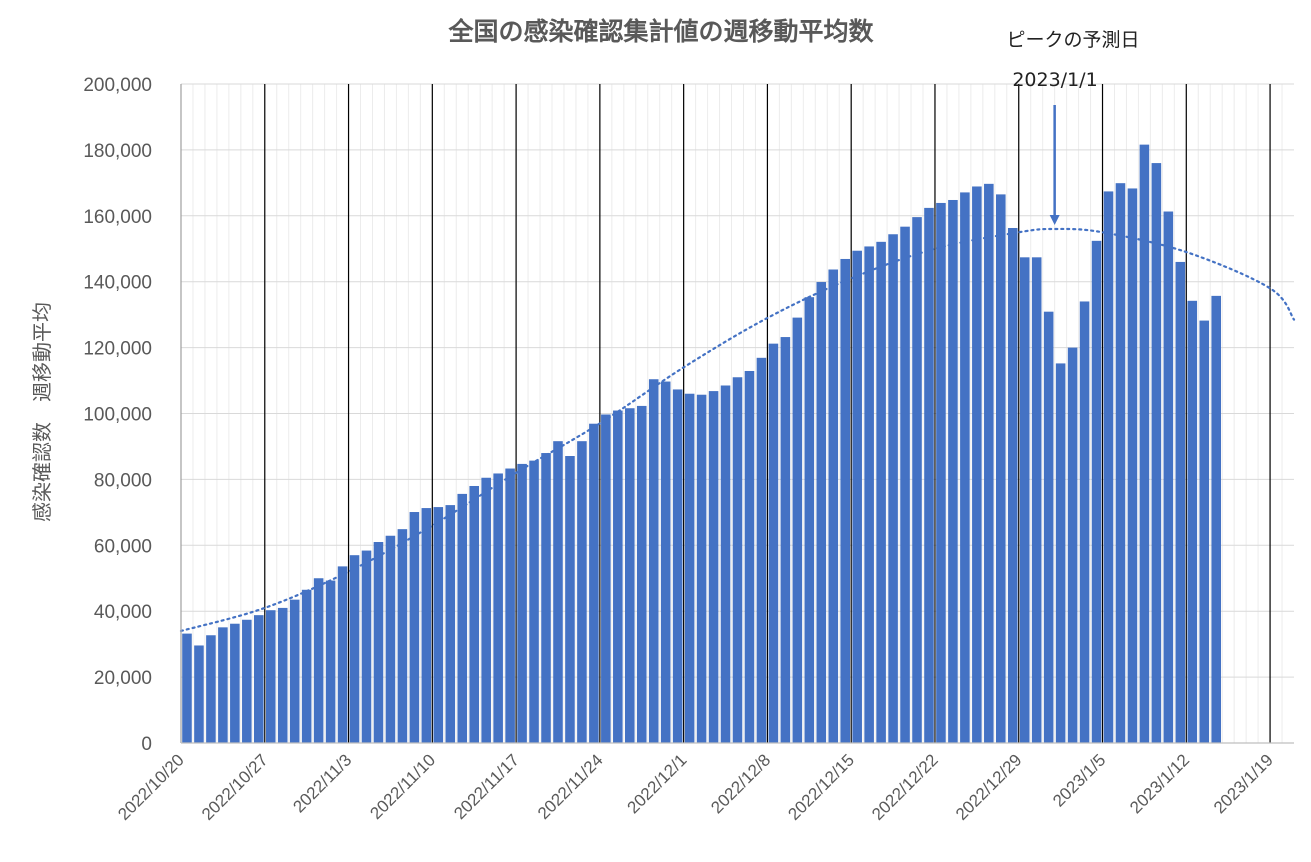 This screenshot has width=1311, height=862. I want to click on chart-title: 全国の感染確認集計値の週移動平均数, so click(660, 31).